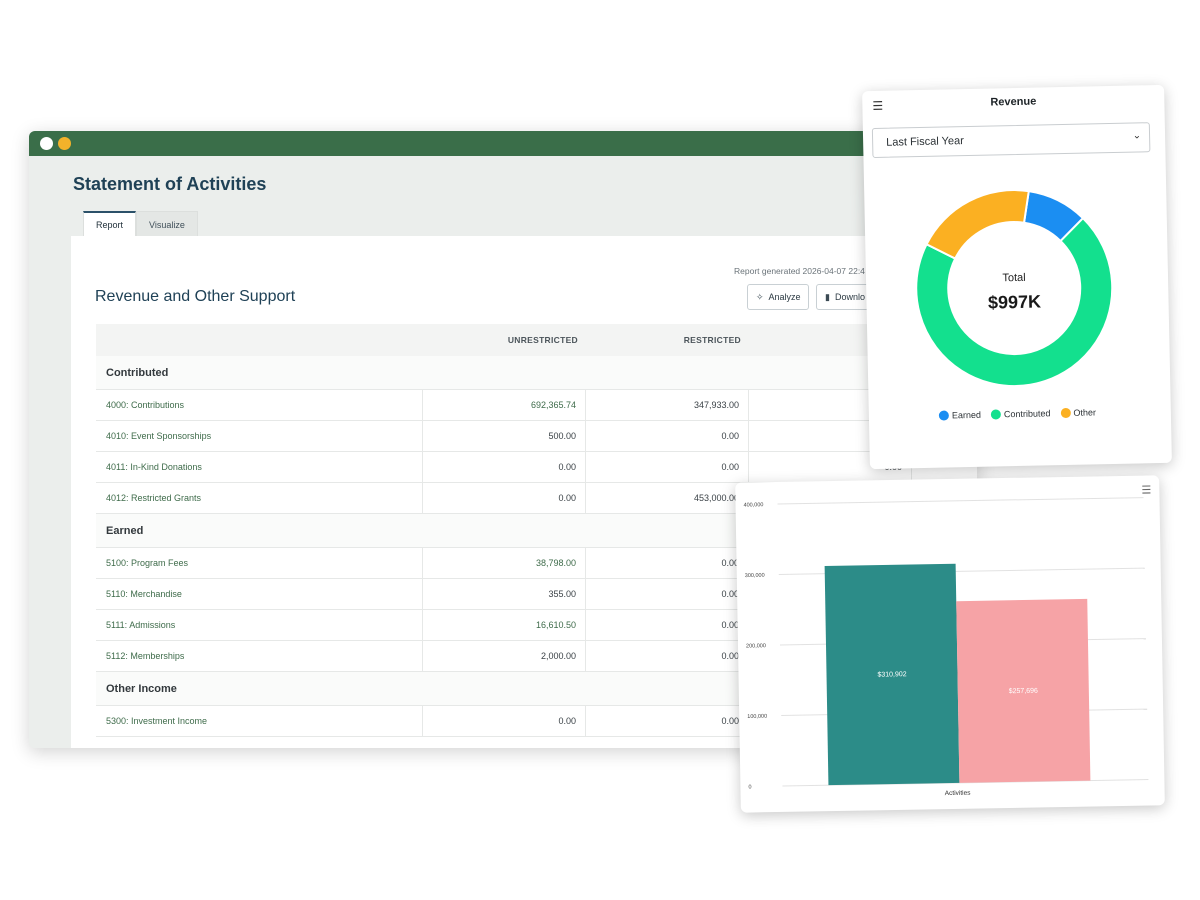 Image resolution: width=1200 pixels, height=900 pixels. Describe the element at coordinates (757, 717) in the screenshot. I see `y-tick-label: 100,000` at that location.